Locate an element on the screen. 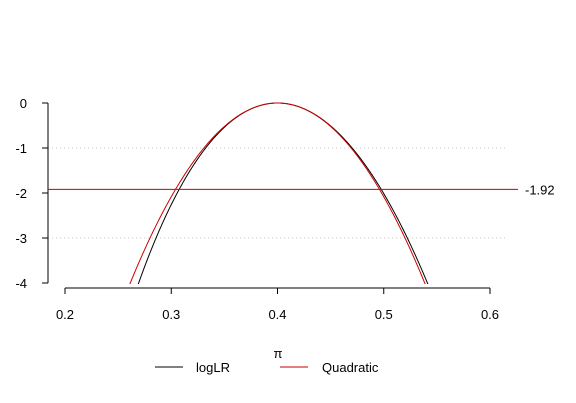 The image size is (576, 403). x-tick-label-0: 0.2 is located at coordinates (65, 314).